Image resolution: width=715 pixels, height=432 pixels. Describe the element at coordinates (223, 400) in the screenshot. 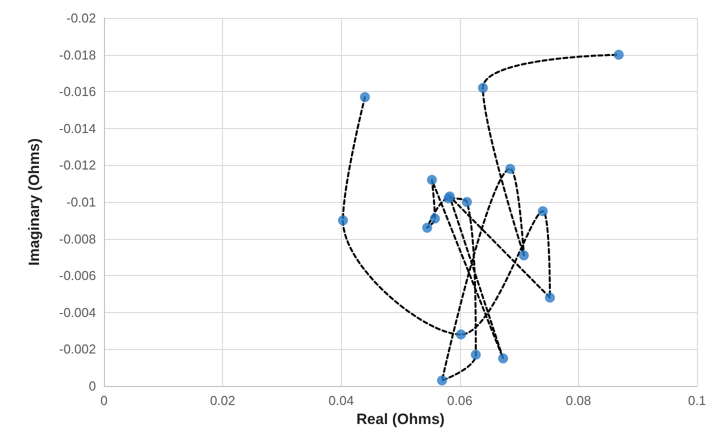

I see `x-tick-label: 0.02` at that location.